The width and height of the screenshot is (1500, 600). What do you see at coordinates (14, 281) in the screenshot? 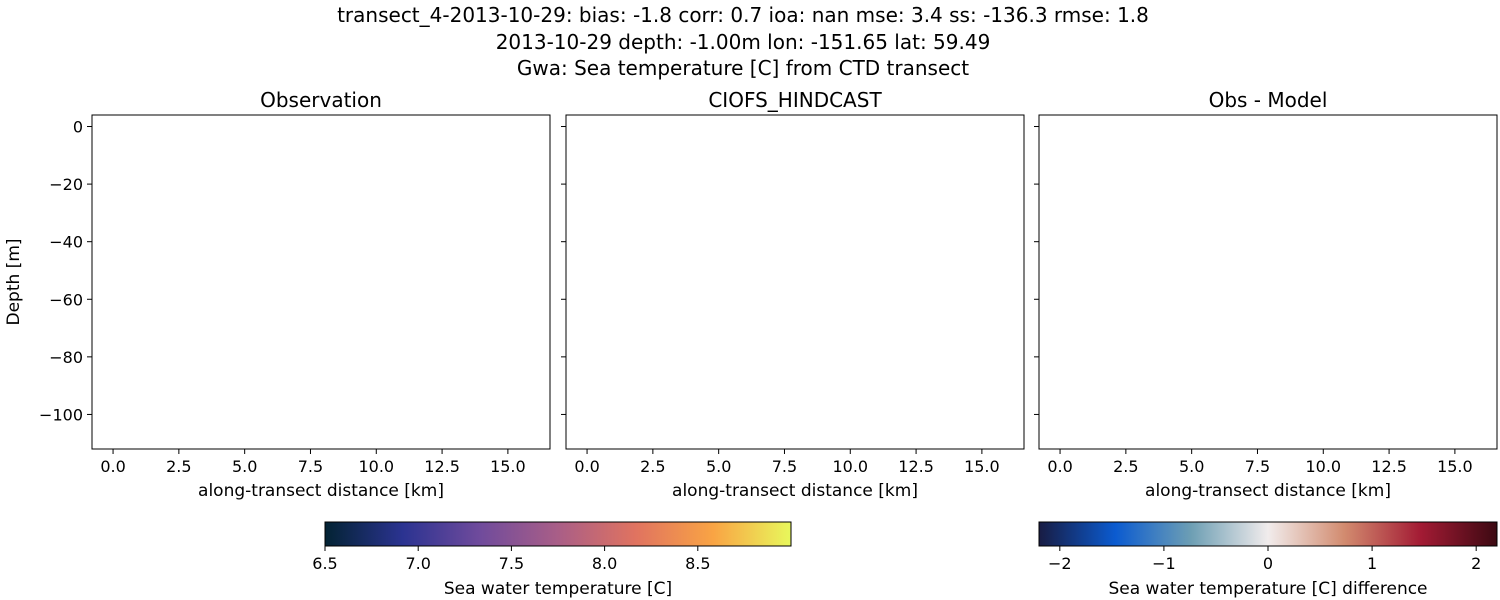
I see `y-axis-label: Depth [m]` at bounding box center [14, 281].